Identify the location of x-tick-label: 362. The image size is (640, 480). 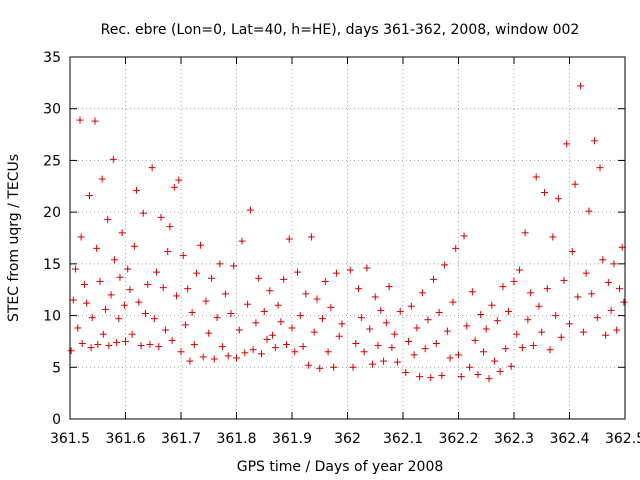
(347, 439).